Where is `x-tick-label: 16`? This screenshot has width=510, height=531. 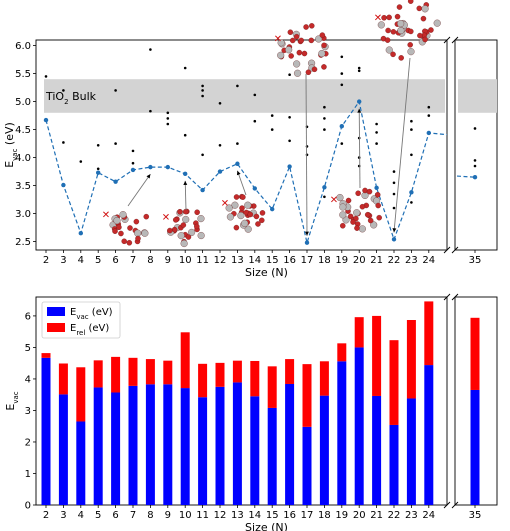
x-tick-label: 16 is located at coordinates (289, 260).